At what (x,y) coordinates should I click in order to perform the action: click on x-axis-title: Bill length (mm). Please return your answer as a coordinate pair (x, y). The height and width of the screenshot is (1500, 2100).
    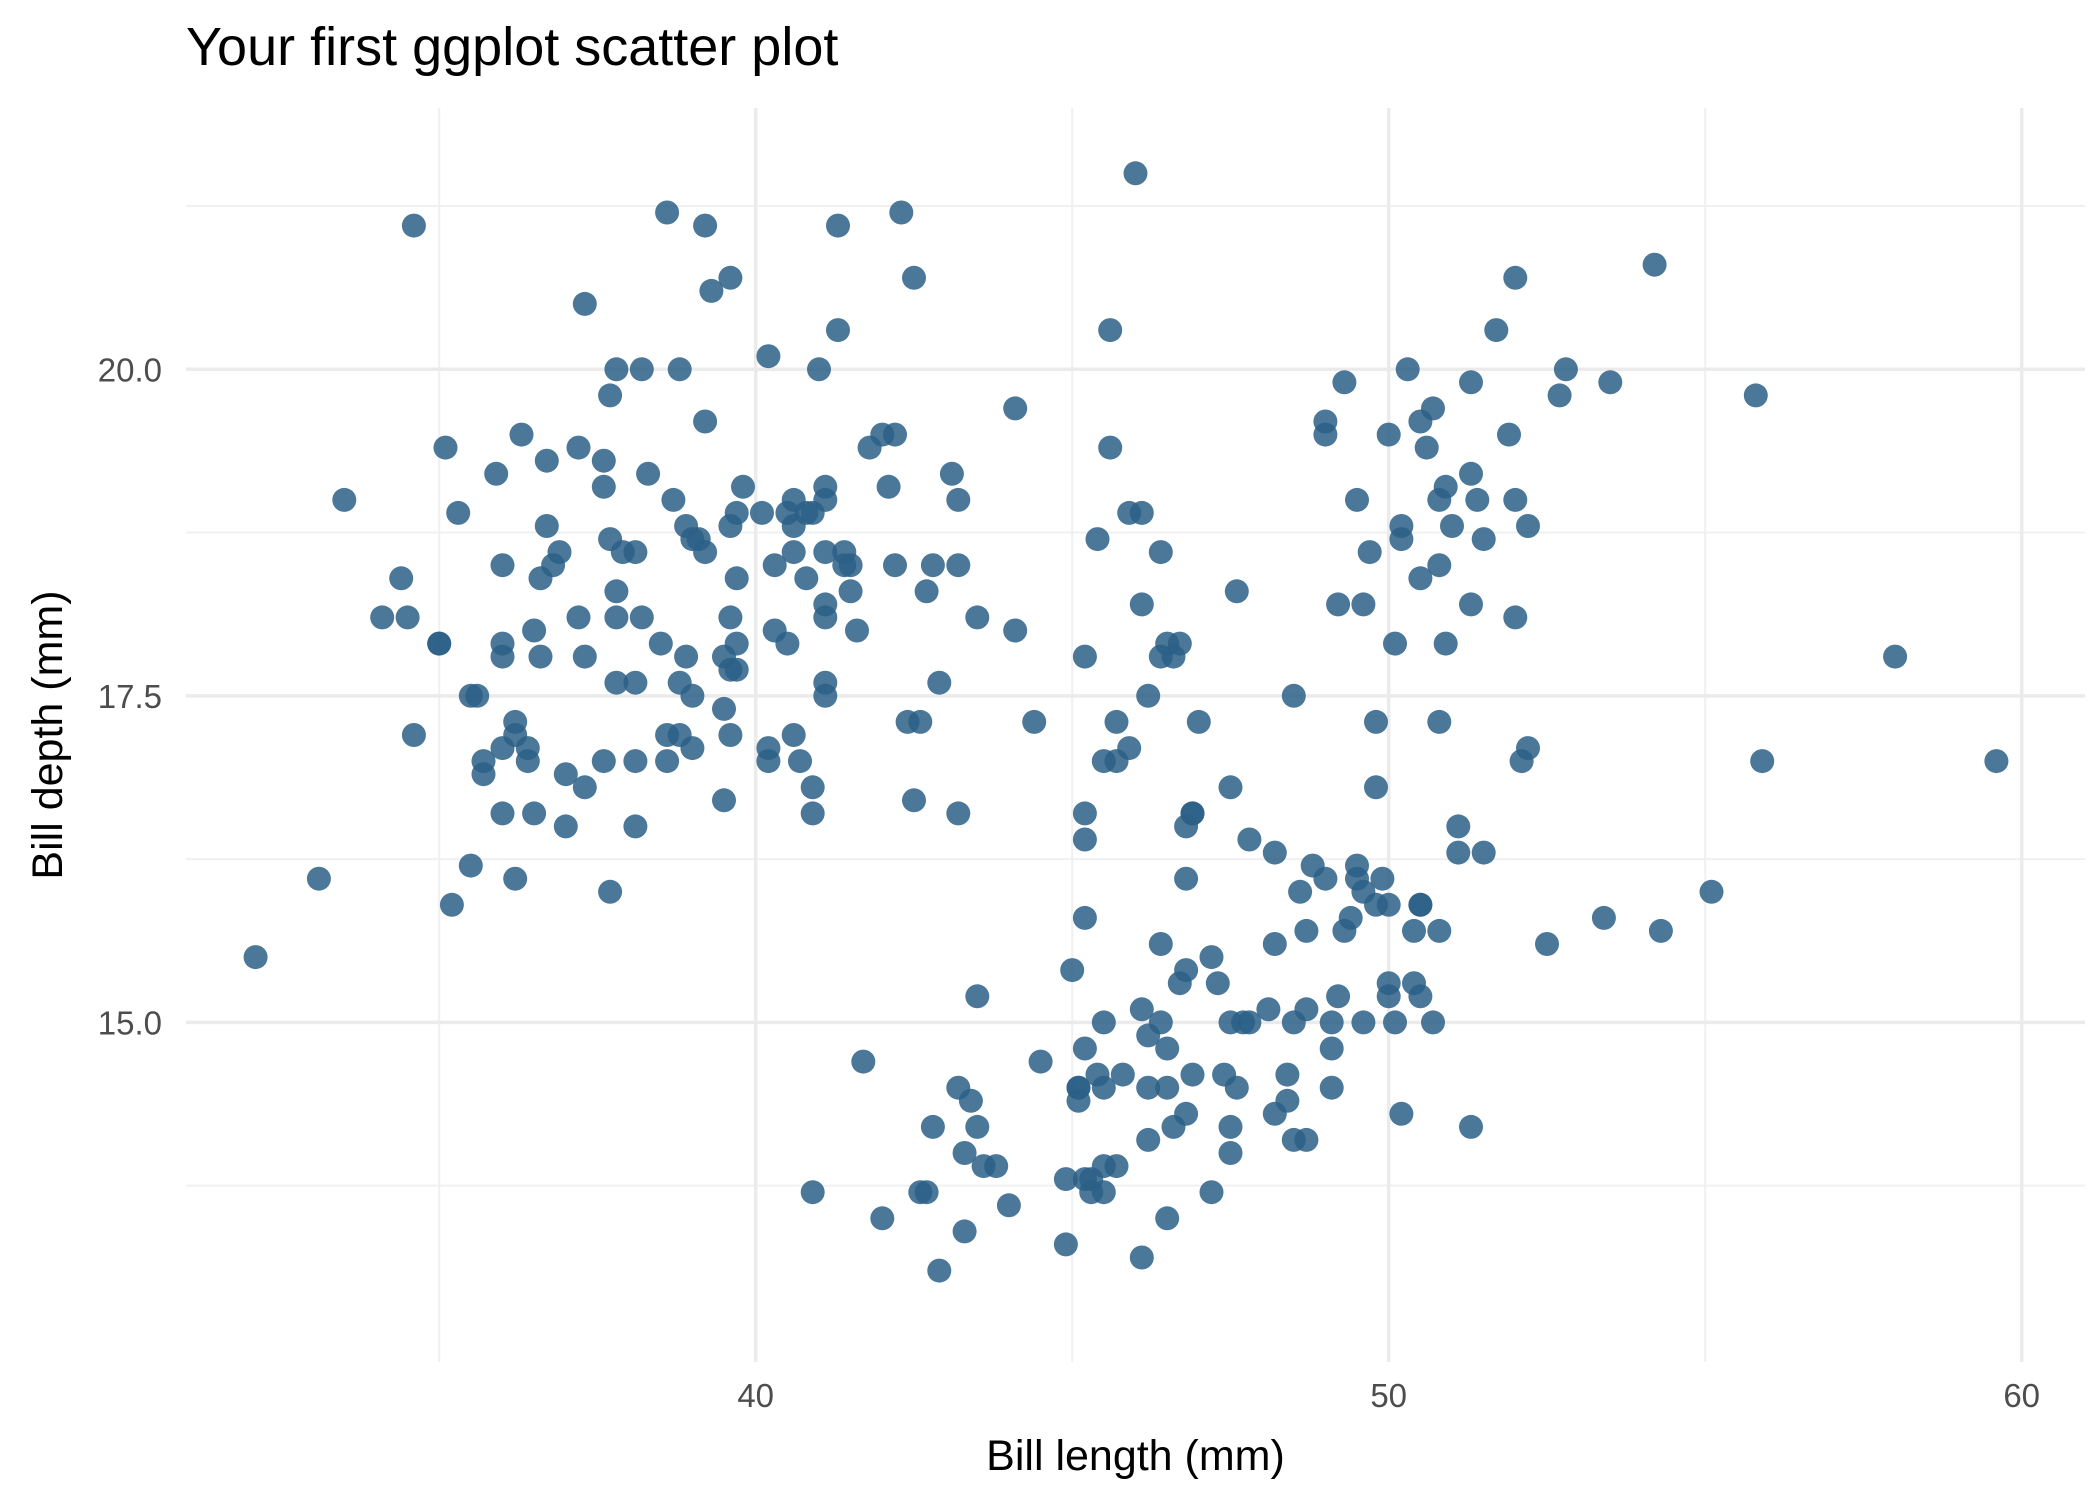
    Looking at the image, I should click on (1135, 1456).